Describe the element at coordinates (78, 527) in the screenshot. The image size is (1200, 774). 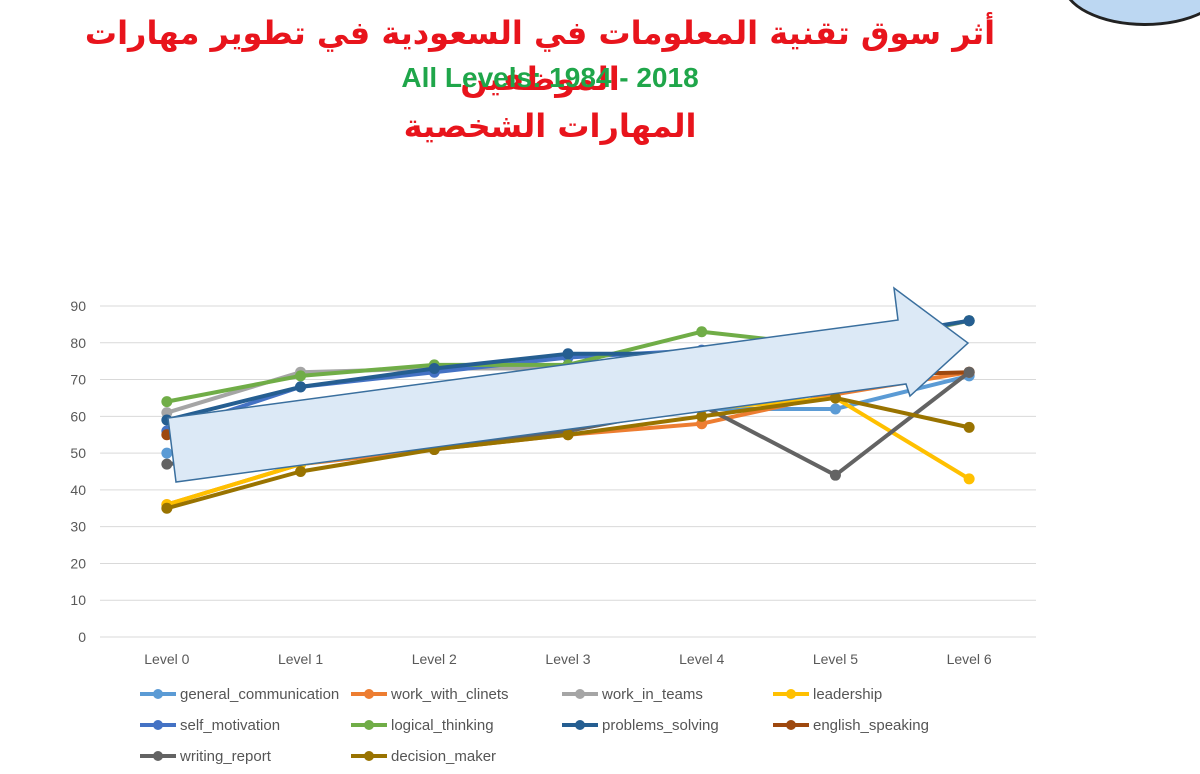
I see `y-tick-label: 30` at that location.